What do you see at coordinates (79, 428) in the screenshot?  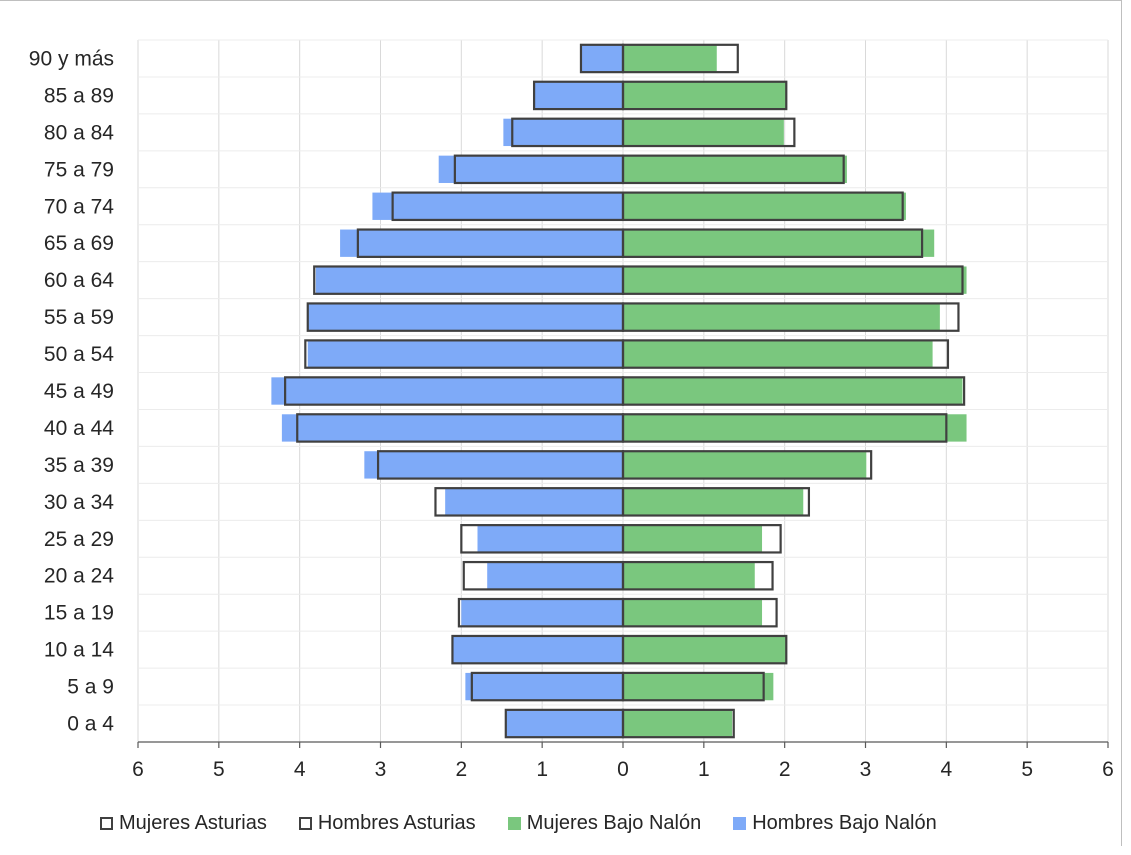 I see `y-category-label: 40 a 44` at bounding box center [79, 428].